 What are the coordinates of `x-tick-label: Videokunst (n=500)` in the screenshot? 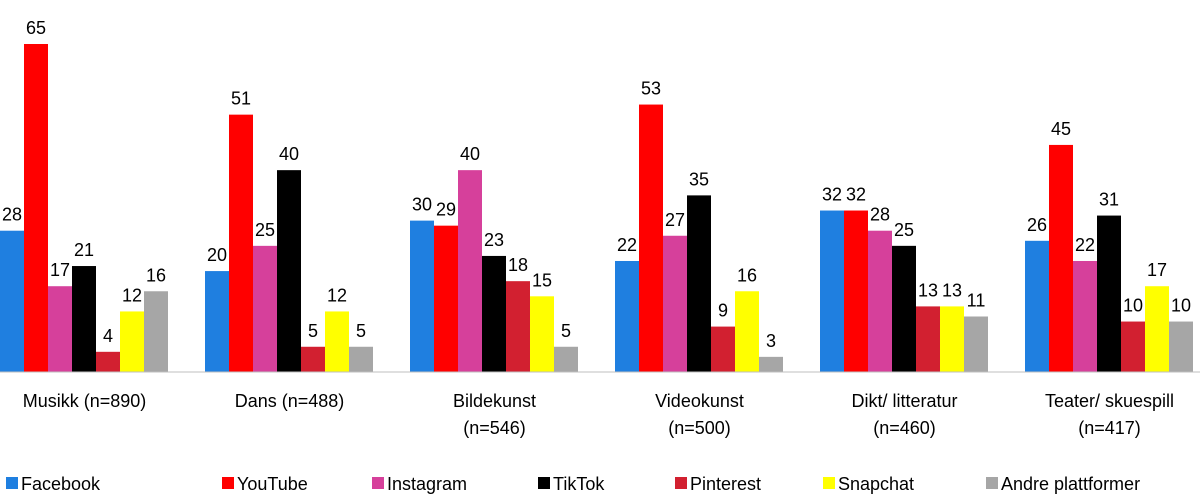 It's located at (699, 414).